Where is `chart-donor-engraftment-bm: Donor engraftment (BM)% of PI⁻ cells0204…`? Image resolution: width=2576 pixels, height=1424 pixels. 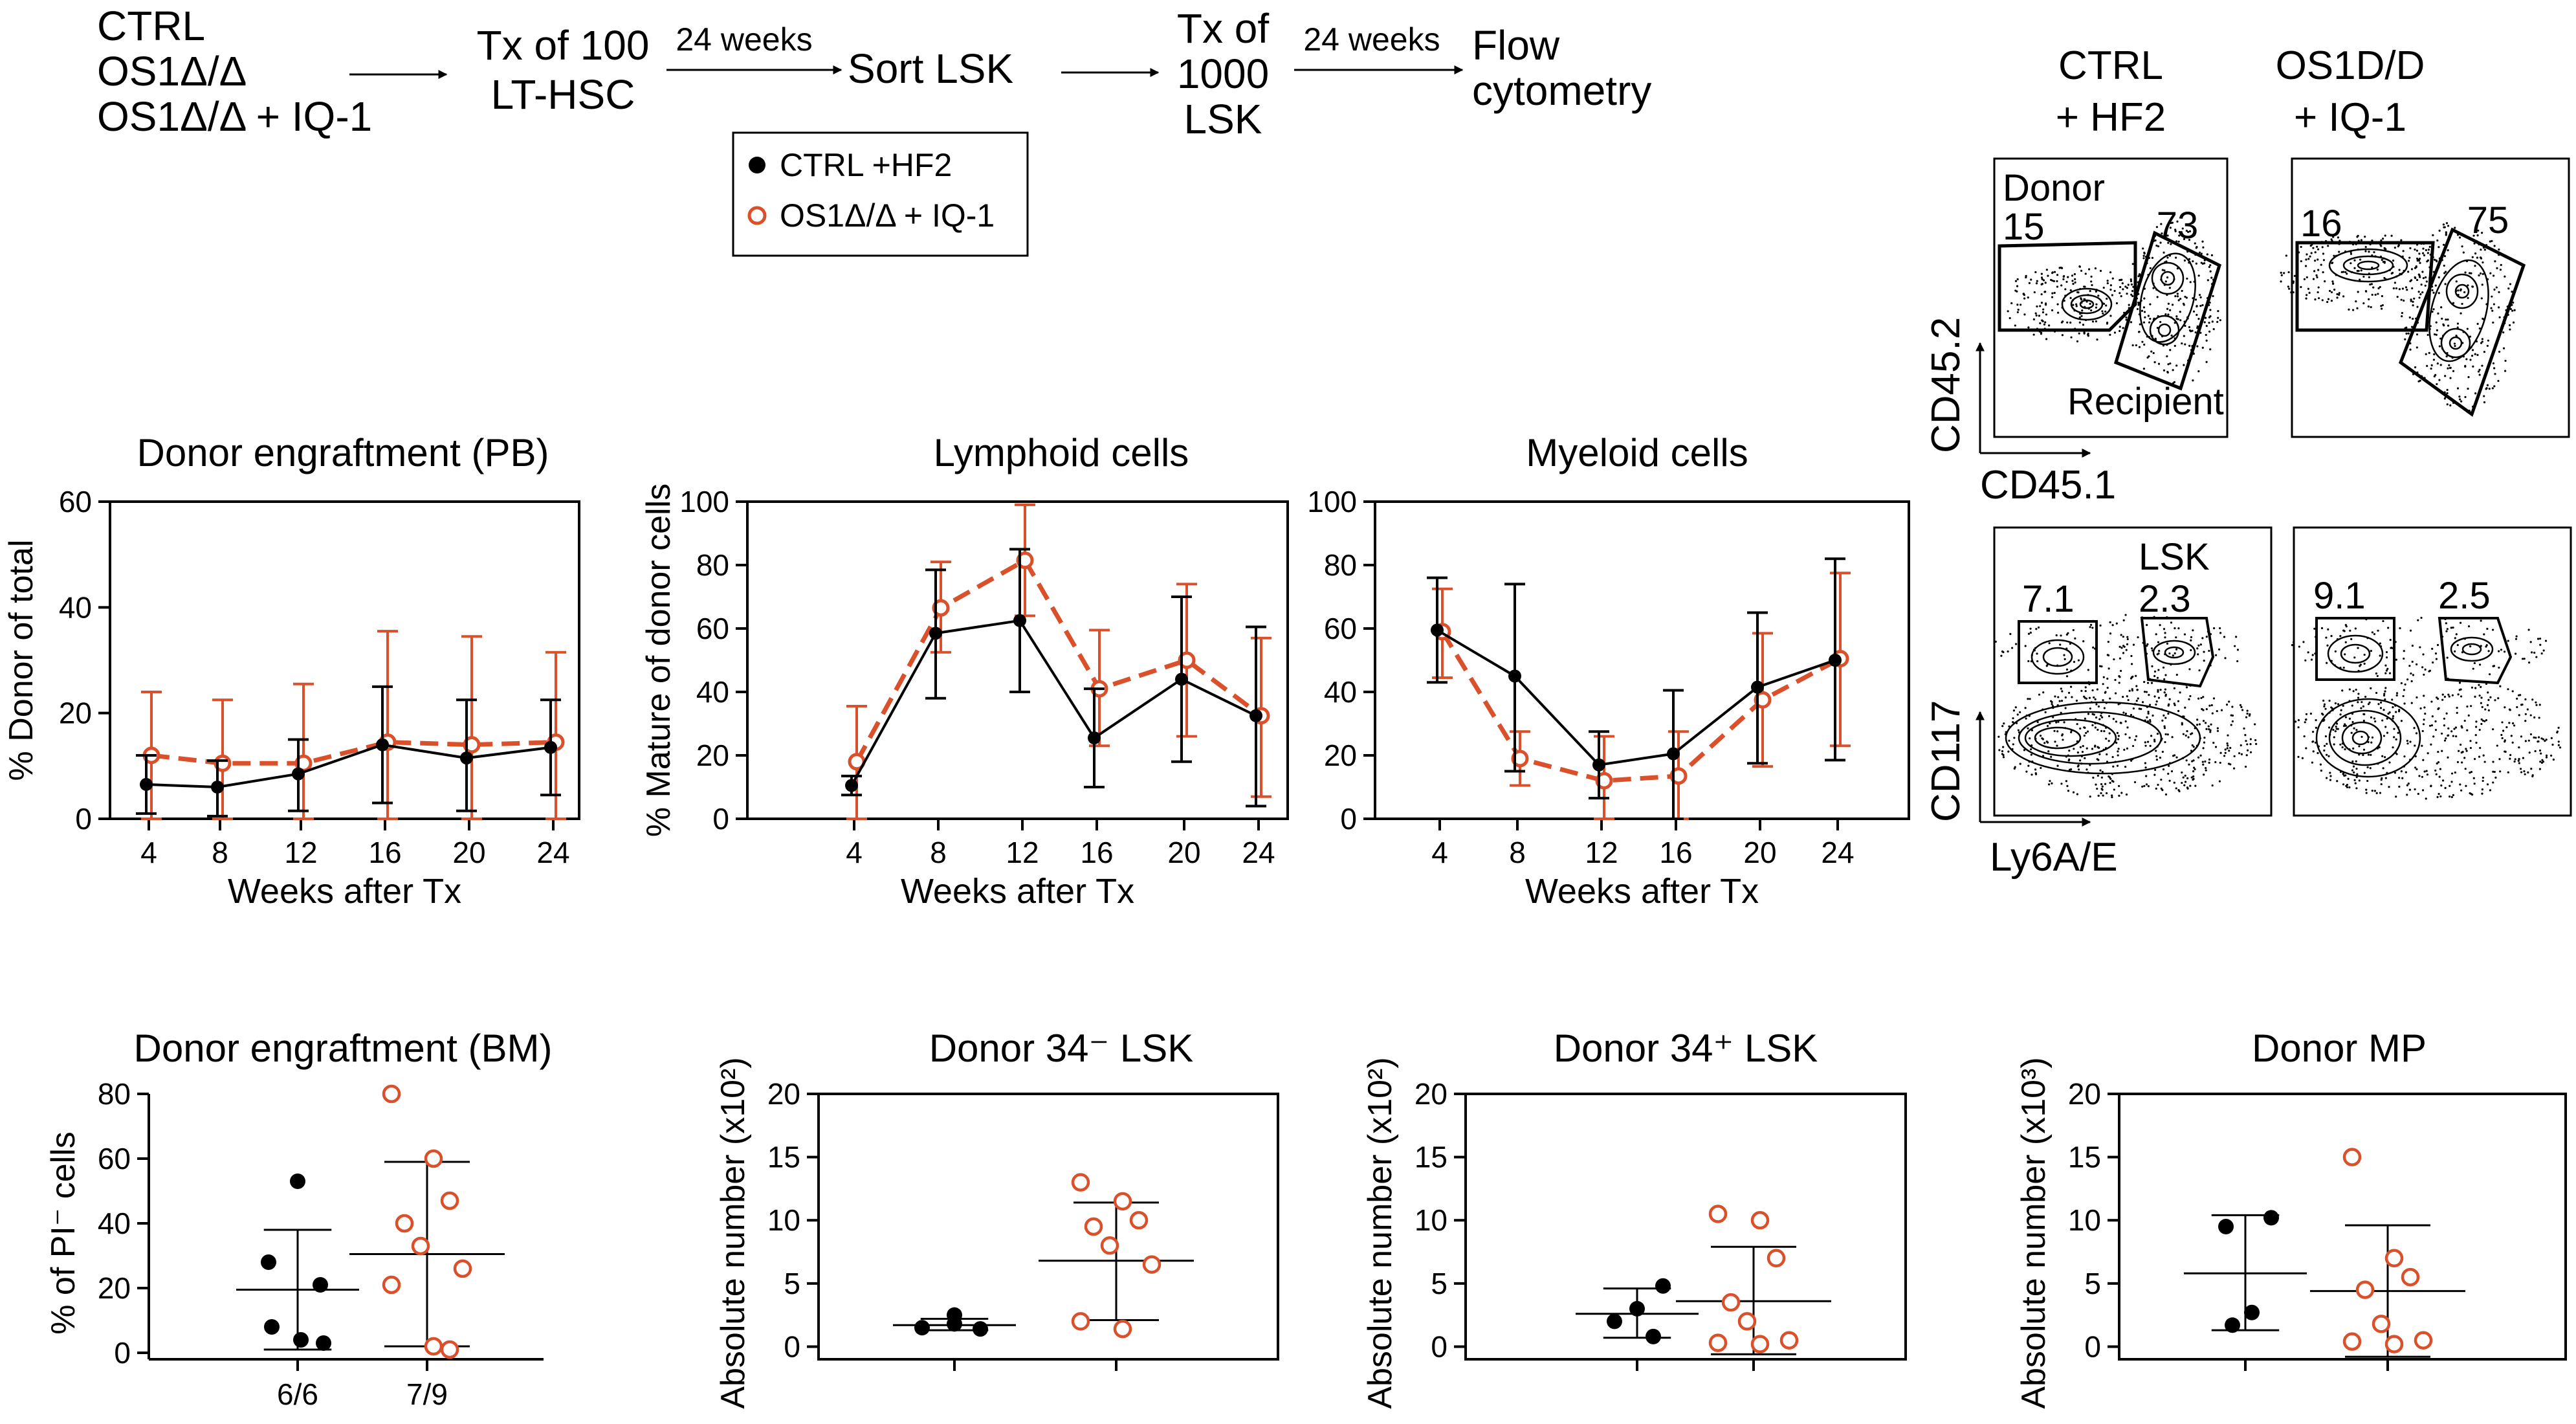
chart-donor-engraftment-bm: Donor engraftment (BM)% of PI⁻ cells0204… is located at coordinates (298, 1219).